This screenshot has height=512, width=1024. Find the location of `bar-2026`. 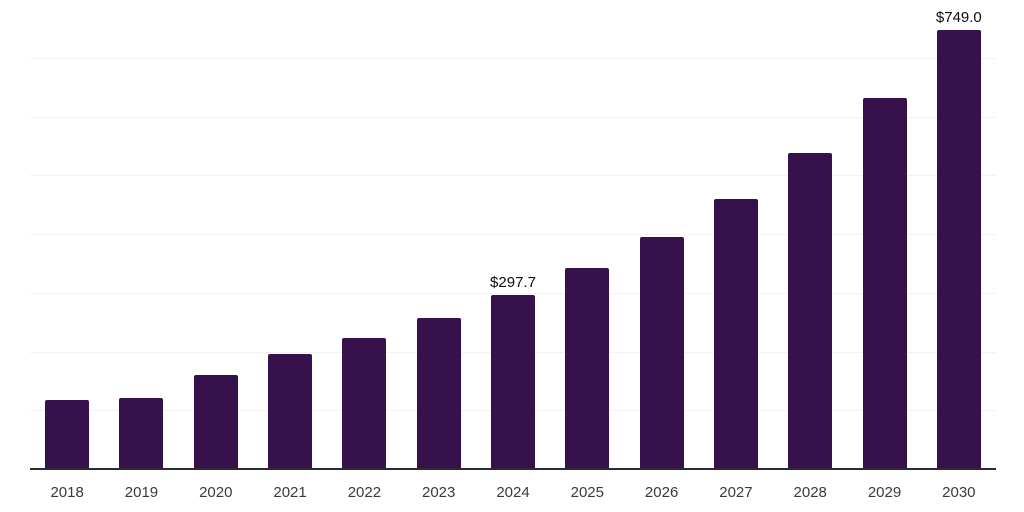

bar-2026 is located at coordinates (661, 353).